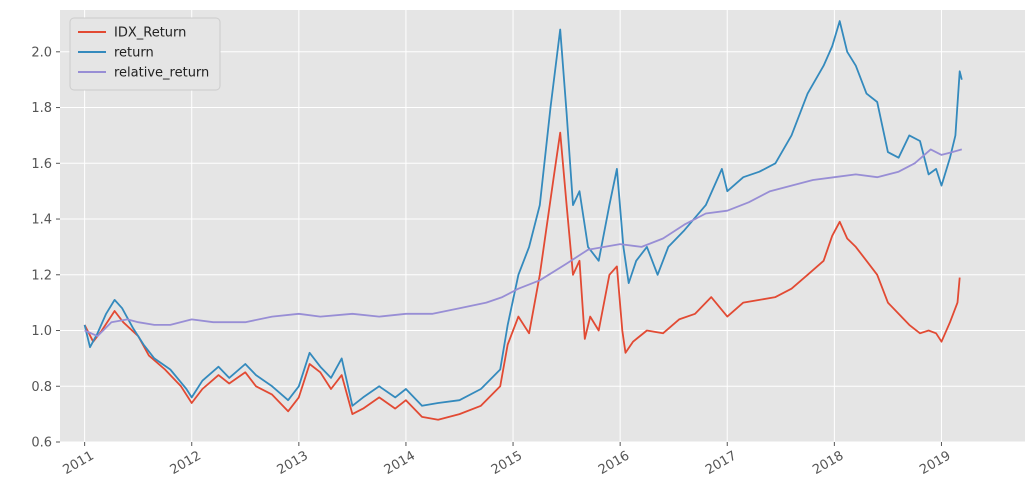 The width and height of the screenshot is (1029, 492). Describe the element at coordinates (507, 463) in the screenshot. I see `x-tick-label: 2015` at that location.